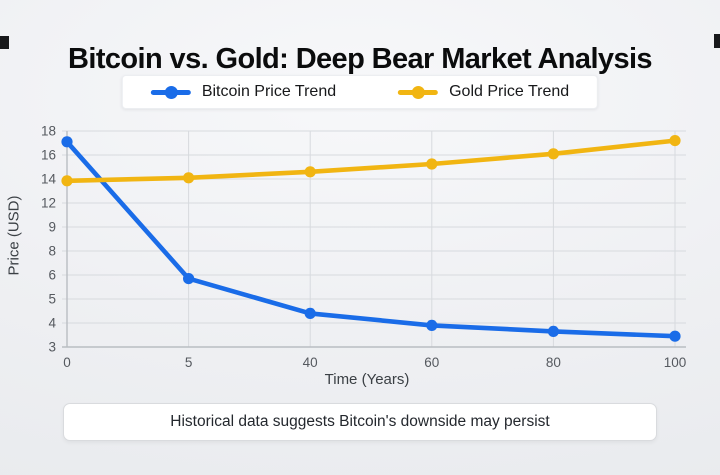 This screenshot has height=475, width=720. I want to click on gold-line-marker-icon, so click(418, 92).